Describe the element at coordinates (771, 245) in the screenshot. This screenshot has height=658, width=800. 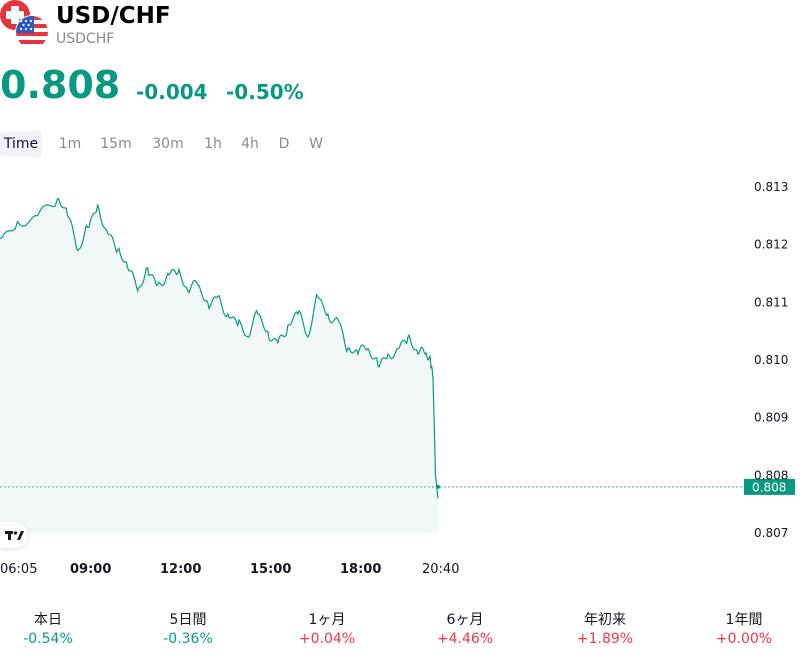
I see `y-tick-label: 0.812` at that location.